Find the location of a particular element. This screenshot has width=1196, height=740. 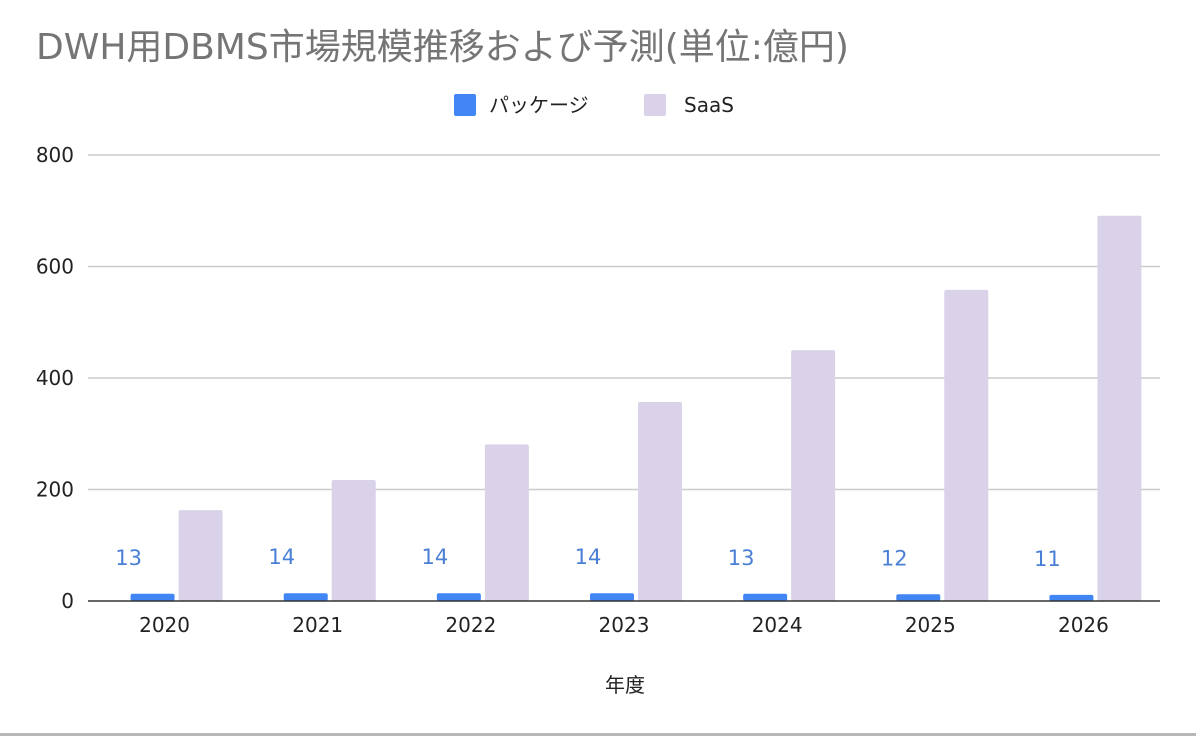

x-tick-label: 2020 is located at coordinates (164, 625).